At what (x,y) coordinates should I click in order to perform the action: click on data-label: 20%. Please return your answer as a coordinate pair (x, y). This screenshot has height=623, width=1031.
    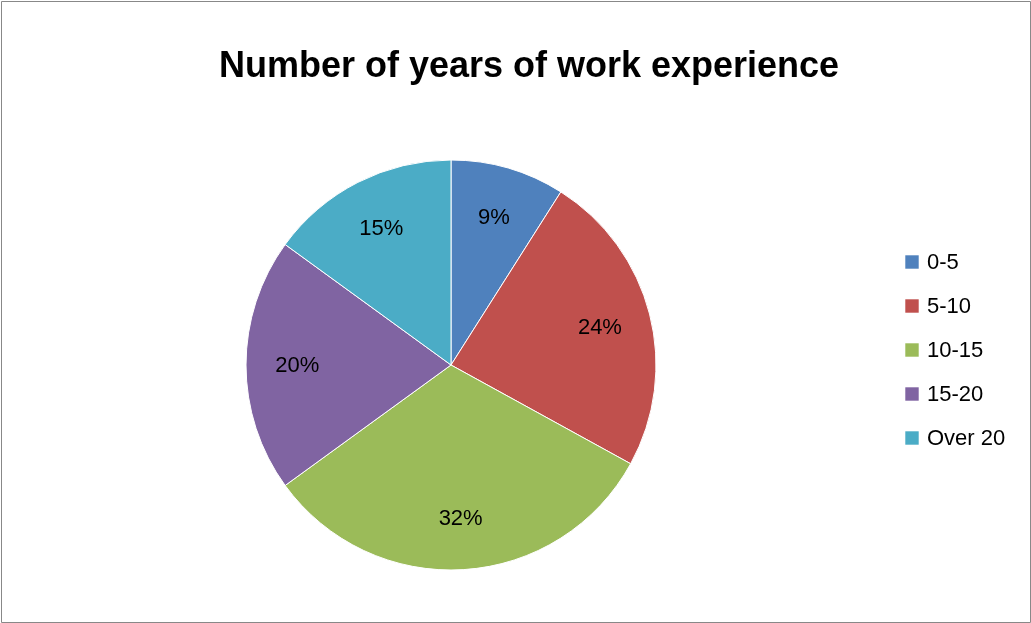
    Looking at the image, I should click on (297, 364).